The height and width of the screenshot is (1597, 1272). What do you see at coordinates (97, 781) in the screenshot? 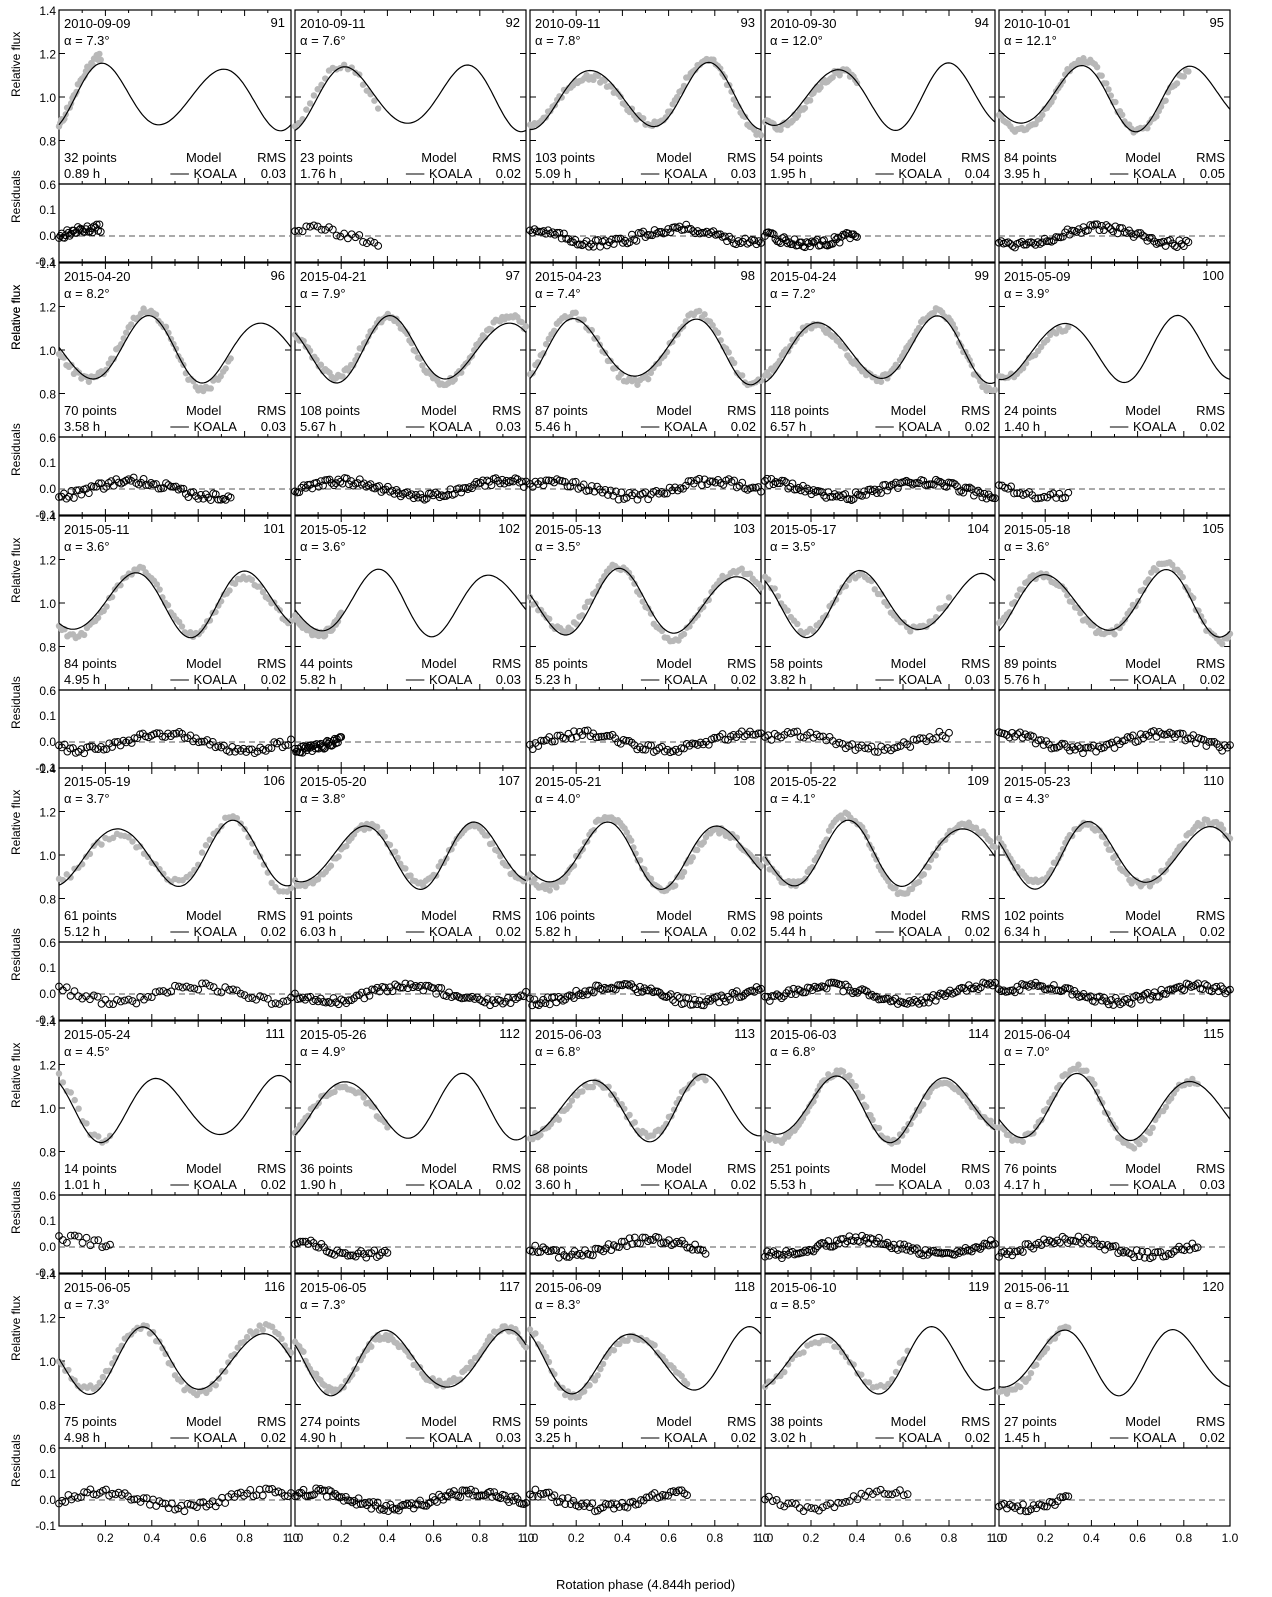
I see `panel-date: 2015-05-19` at bounding box center [97, 781].